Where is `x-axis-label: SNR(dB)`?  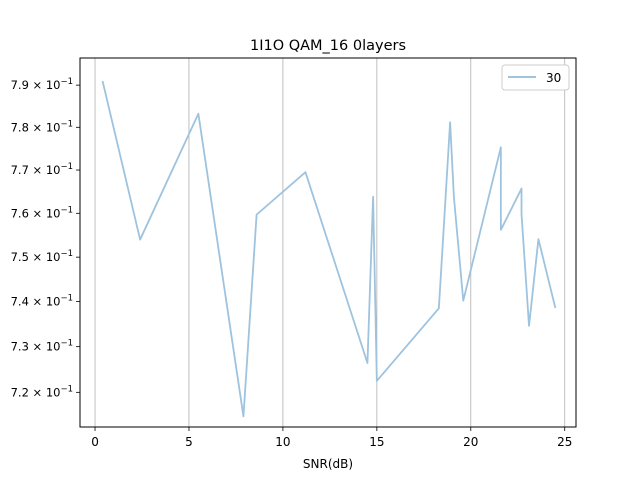
x-axis-label: SNR(dB) is located at coordinates (328, 464).